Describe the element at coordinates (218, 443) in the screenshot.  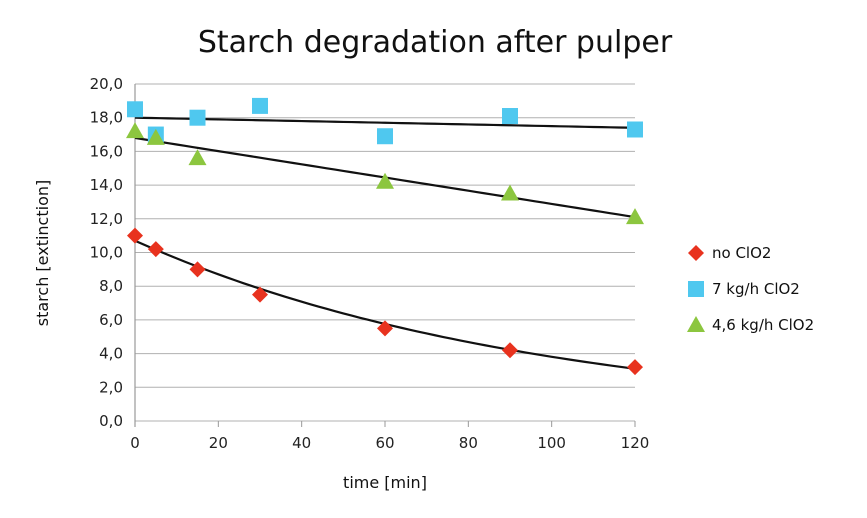
I see `x-tick-label: 20` at that location.